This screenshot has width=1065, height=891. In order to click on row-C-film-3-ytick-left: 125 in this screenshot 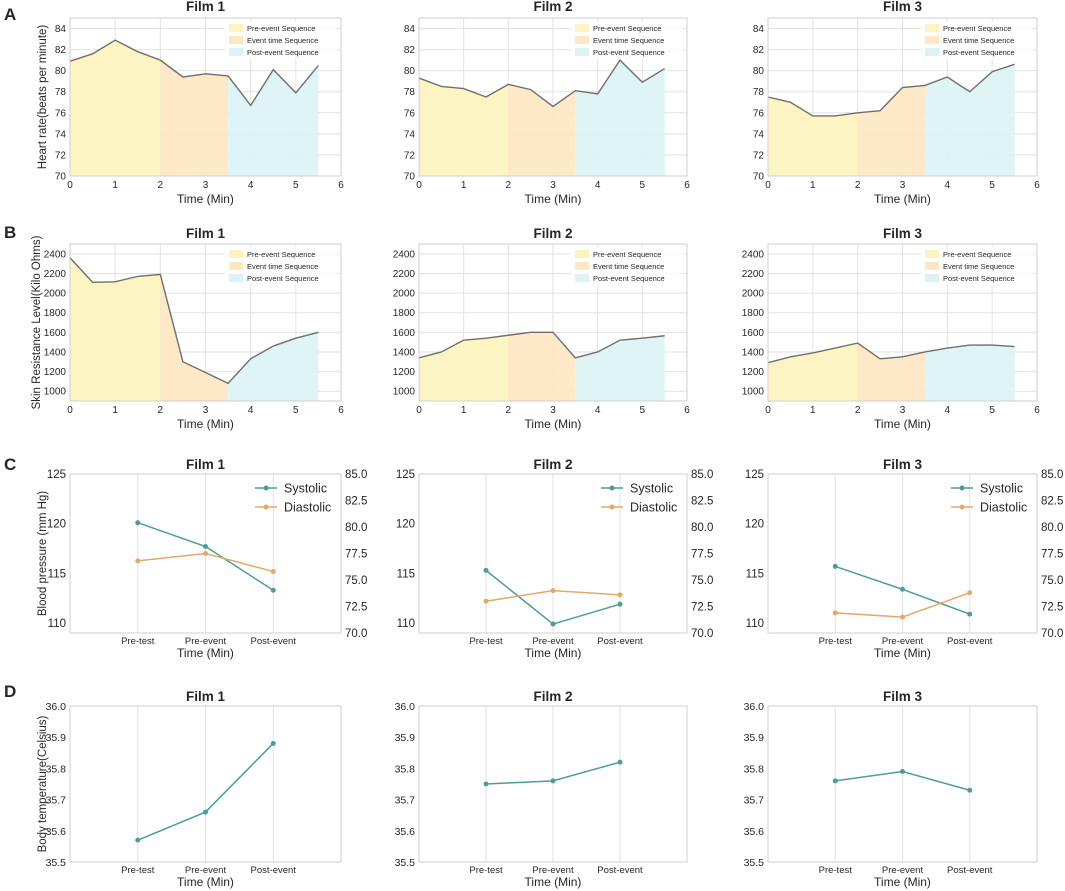, I will do `click(754, 475)`.